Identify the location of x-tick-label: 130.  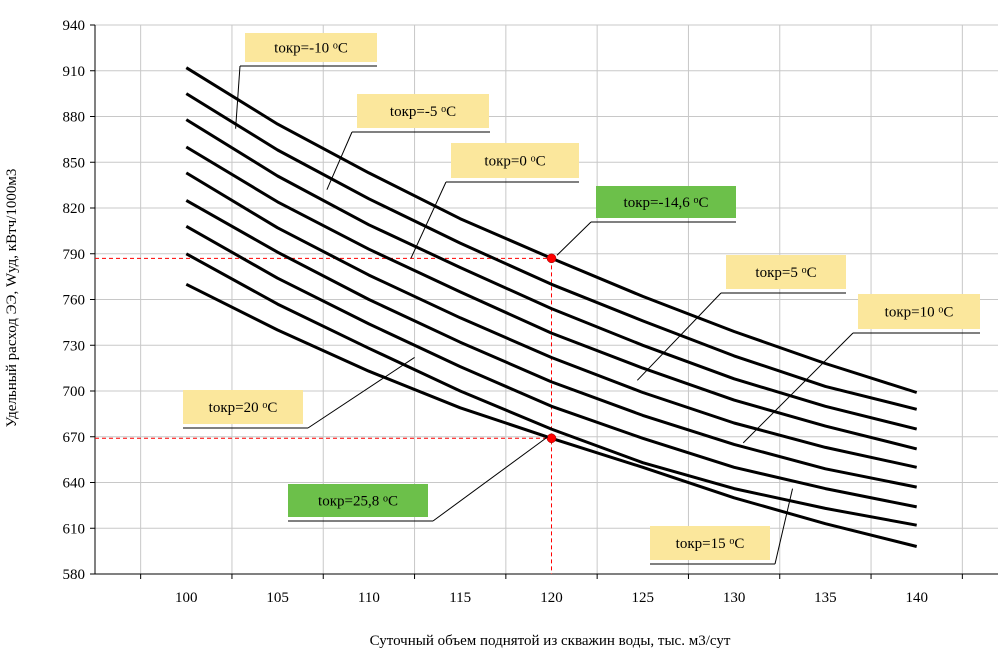
(734, 598).